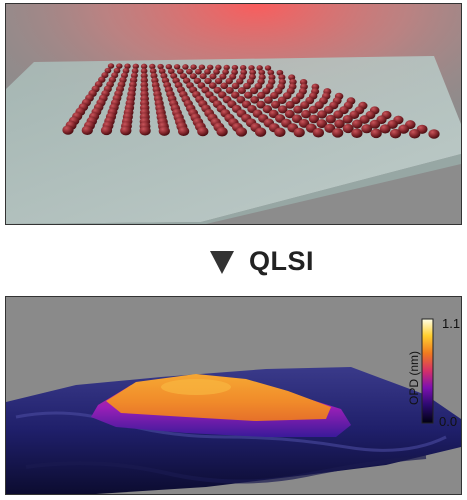 Image resolution: width=467 pixels, height=500 pixels. I want to click on method-label: QLSI, so click(282, 261).